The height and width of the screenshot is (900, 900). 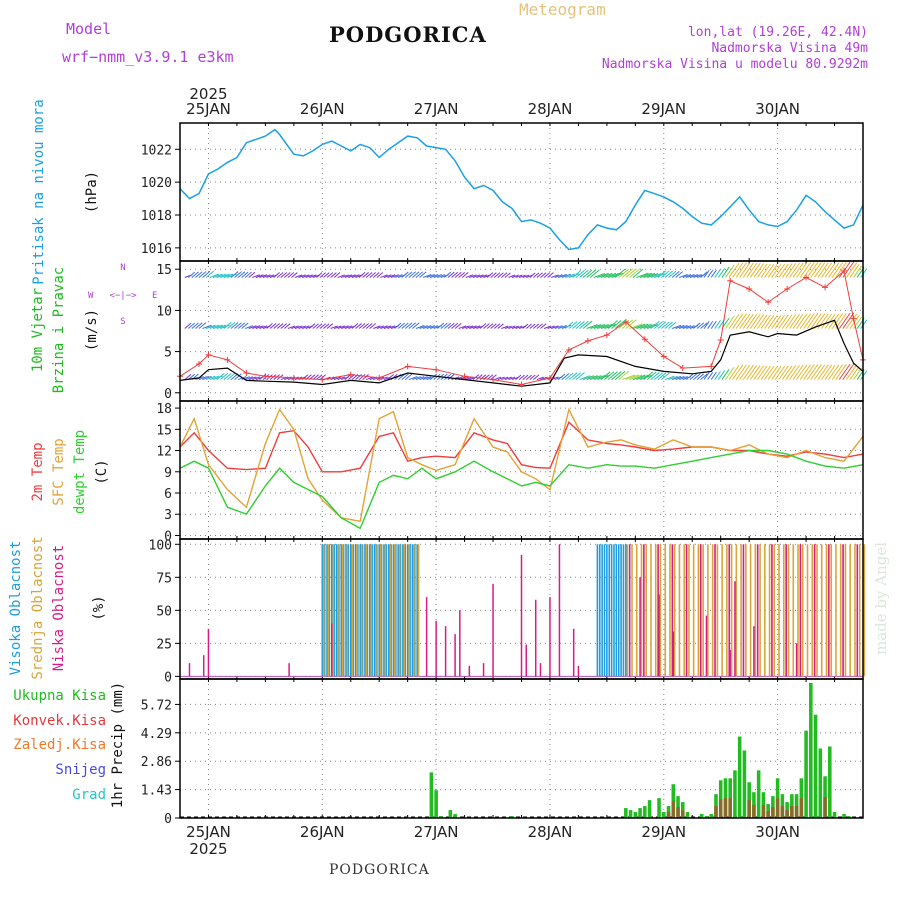 What do you see at coordinates (160, 545) in the screenshot?
I see `y-tick-label: 100` at bounding box center [160, 545].